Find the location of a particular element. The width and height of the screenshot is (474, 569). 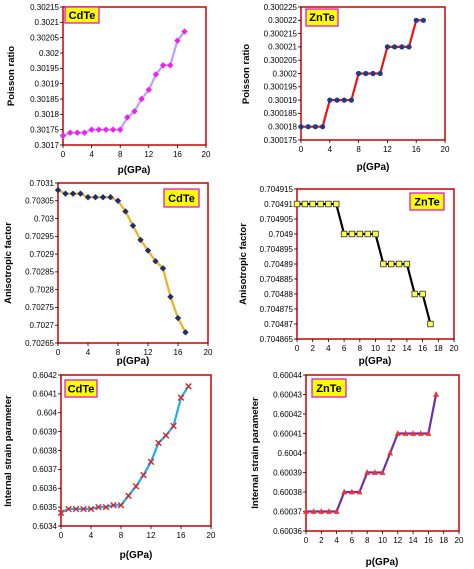

panel-f-xtick-label: 4 is located at coordinates (336, 540).